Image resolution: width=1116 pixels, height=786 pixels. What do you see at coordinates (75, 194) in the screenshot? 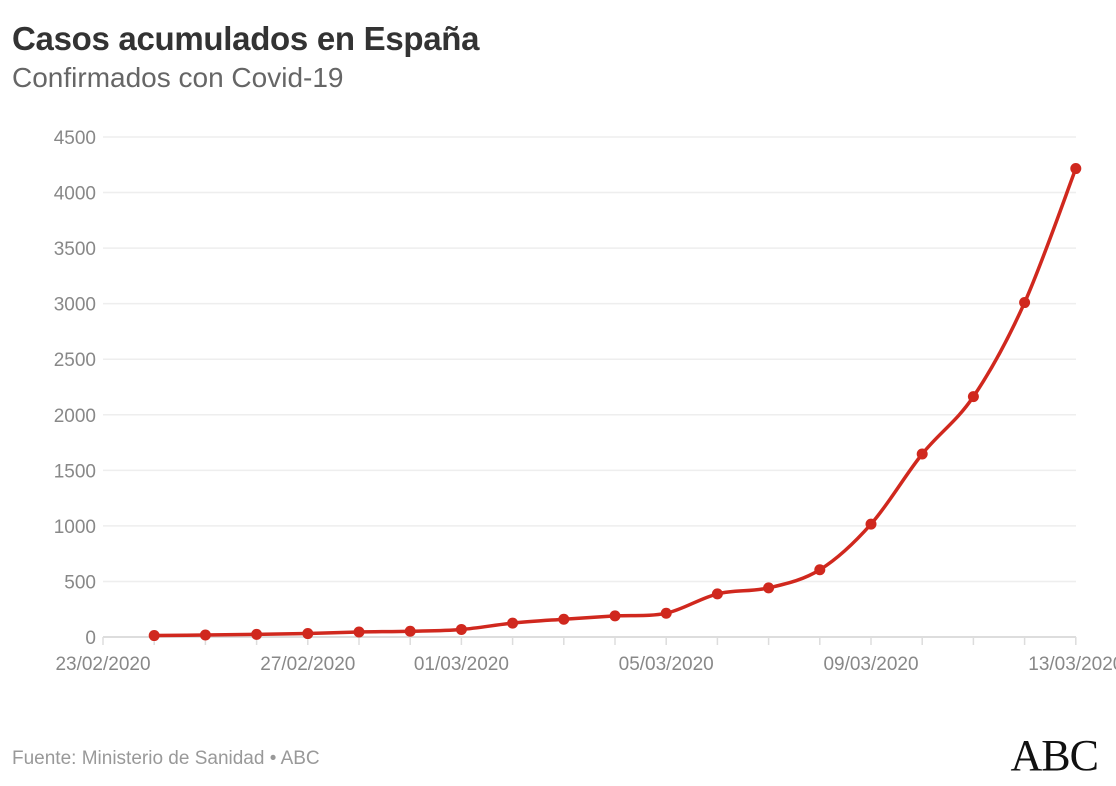
I see `y-tick-label: 4000` at bounding box center [75, 194].